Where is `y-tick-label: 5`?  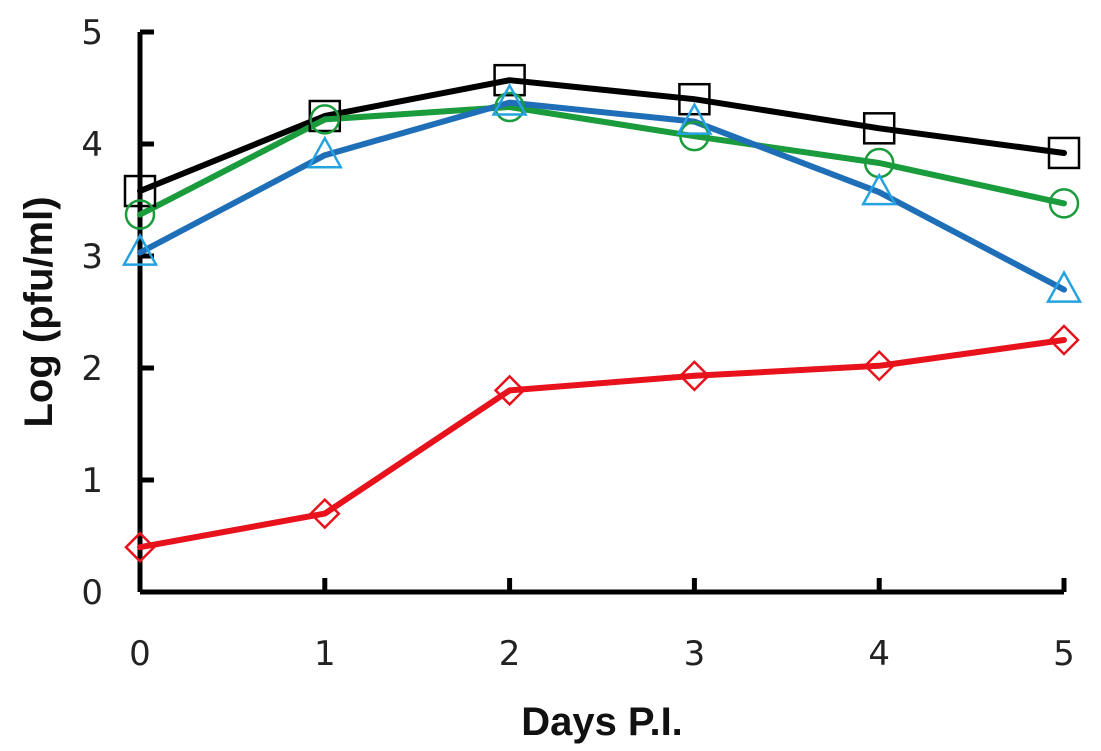 y-tick-label: 5 is located at coordinates (92, 33).